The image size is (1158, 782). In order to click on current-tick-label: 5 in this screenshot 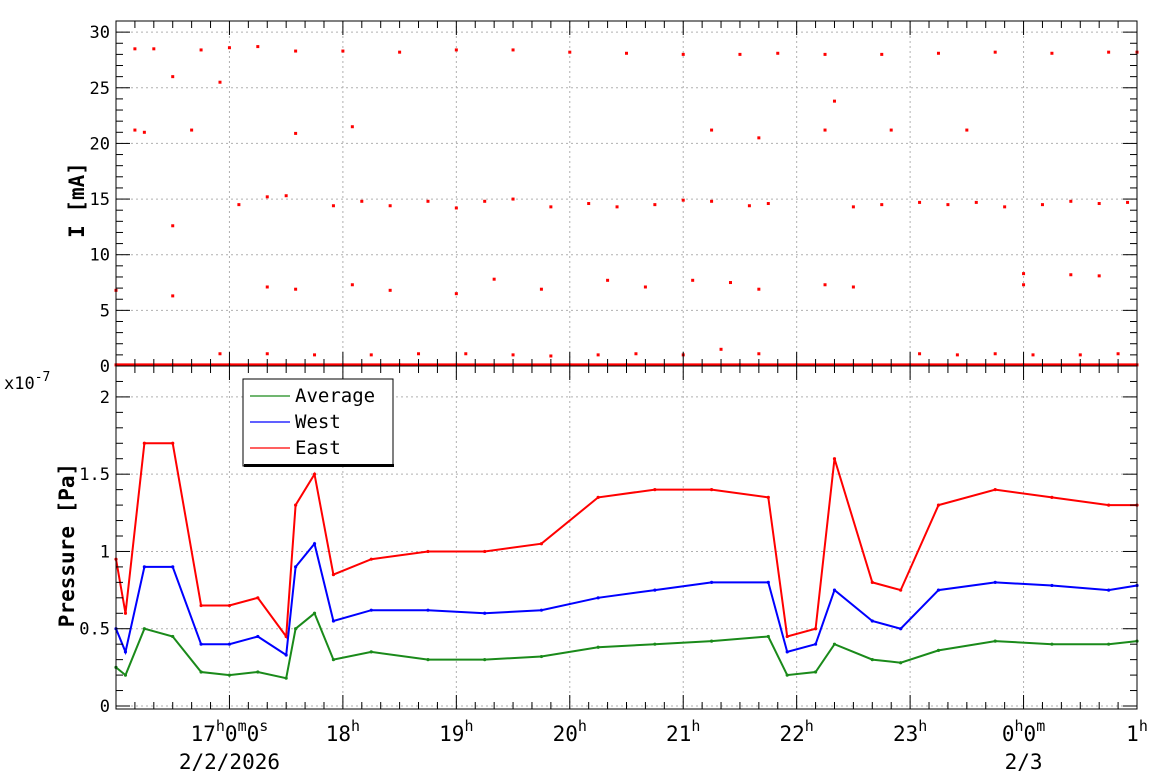, I will do `click(105, 311)`.